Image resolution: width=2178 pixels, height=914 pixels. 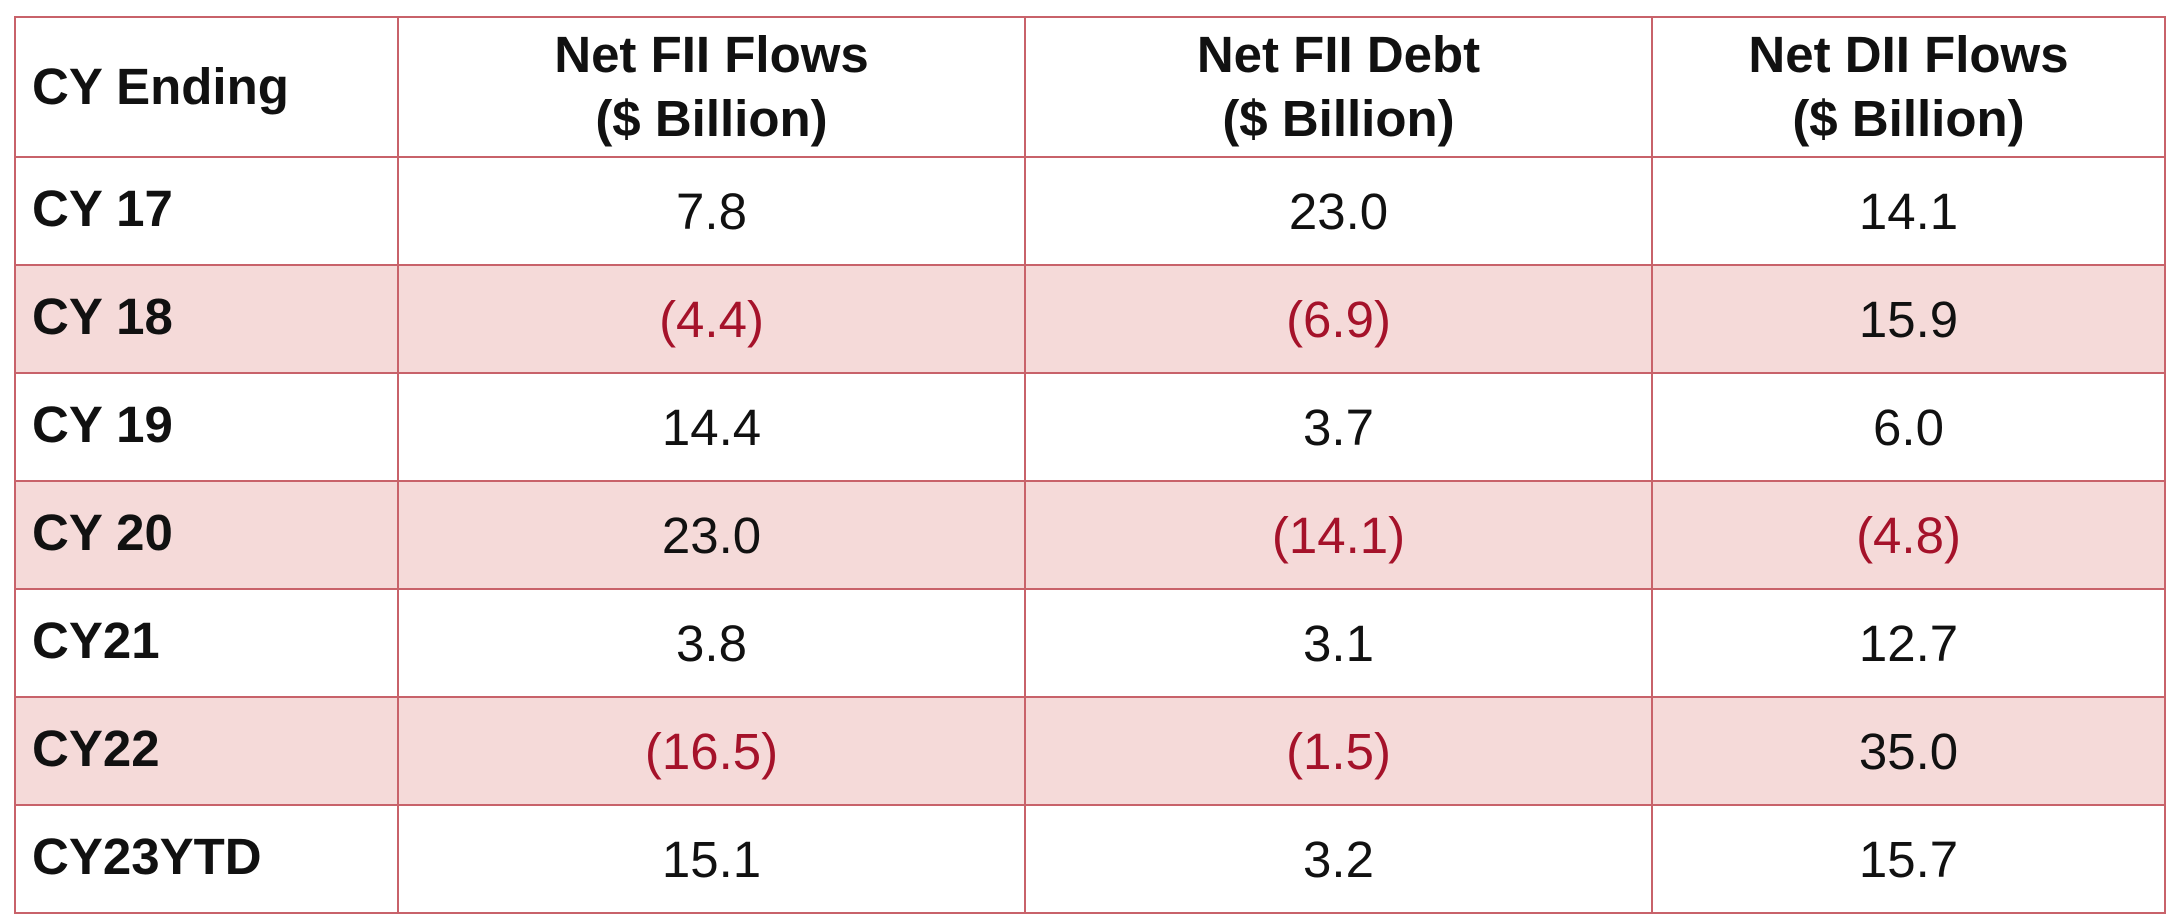 I want to click on header-net-fii-flows-title: Net FII Flows, so click(x=711, y=54).